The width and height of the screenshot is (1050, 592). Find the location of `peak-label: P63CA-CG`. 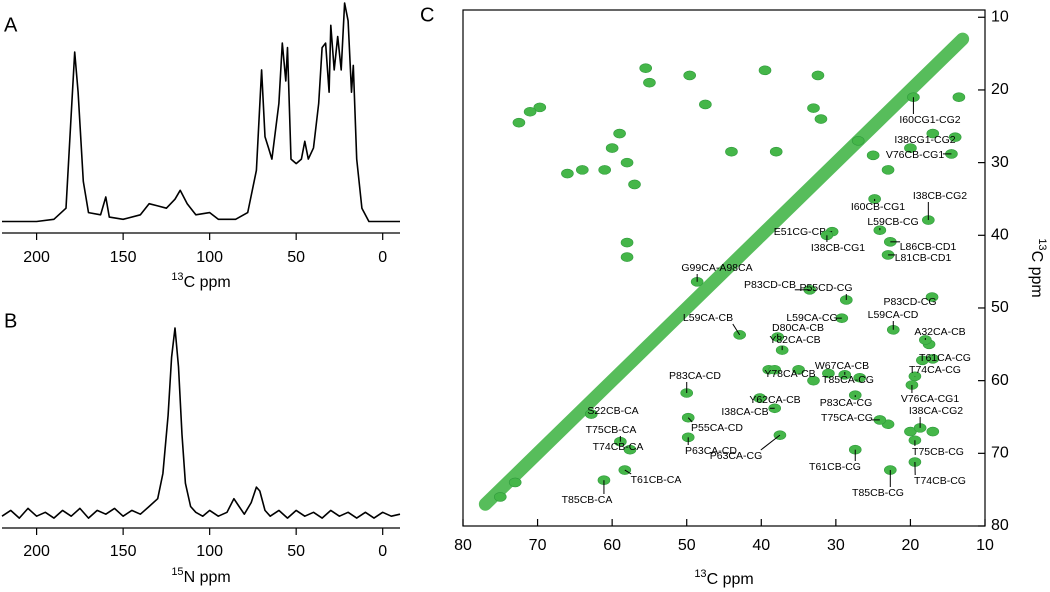

peak-label: P63CA-CG is located at coordinates (736, 456).